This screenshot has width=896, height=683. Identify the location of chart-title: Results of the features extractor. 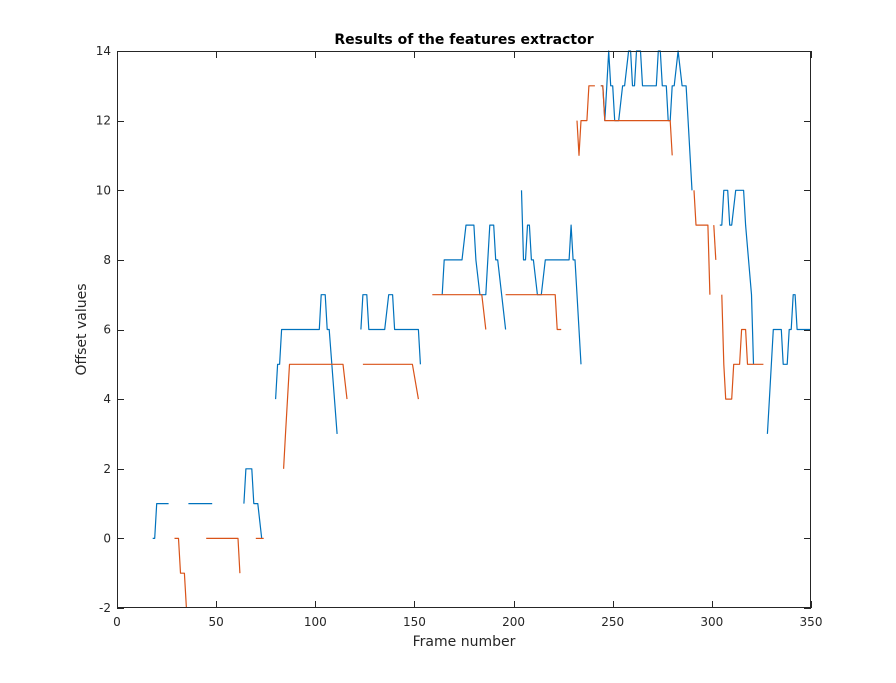
(463, 40).